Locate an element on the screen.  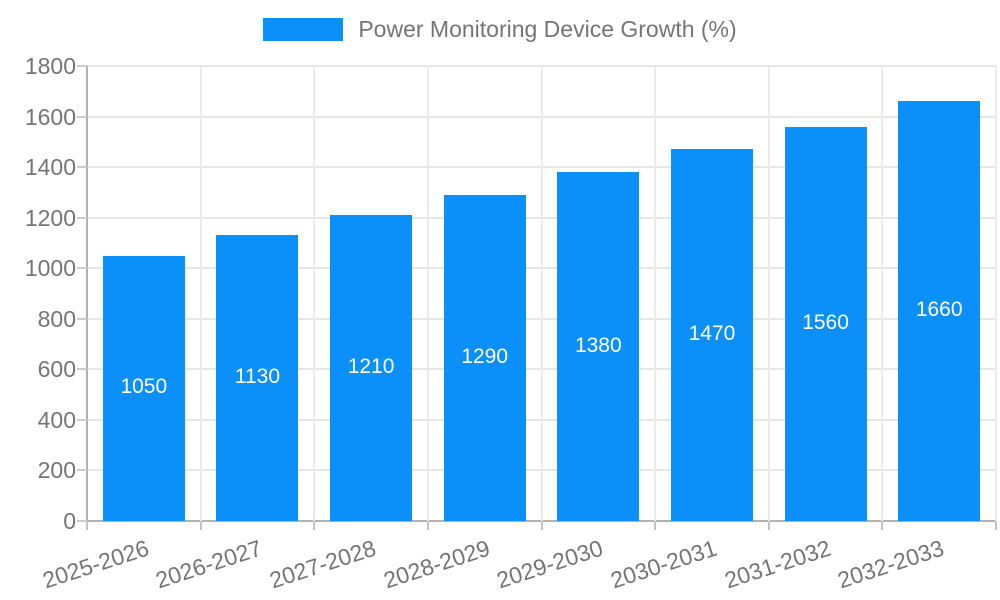
bar-2031-2032 is located at coordinates (825, 323).